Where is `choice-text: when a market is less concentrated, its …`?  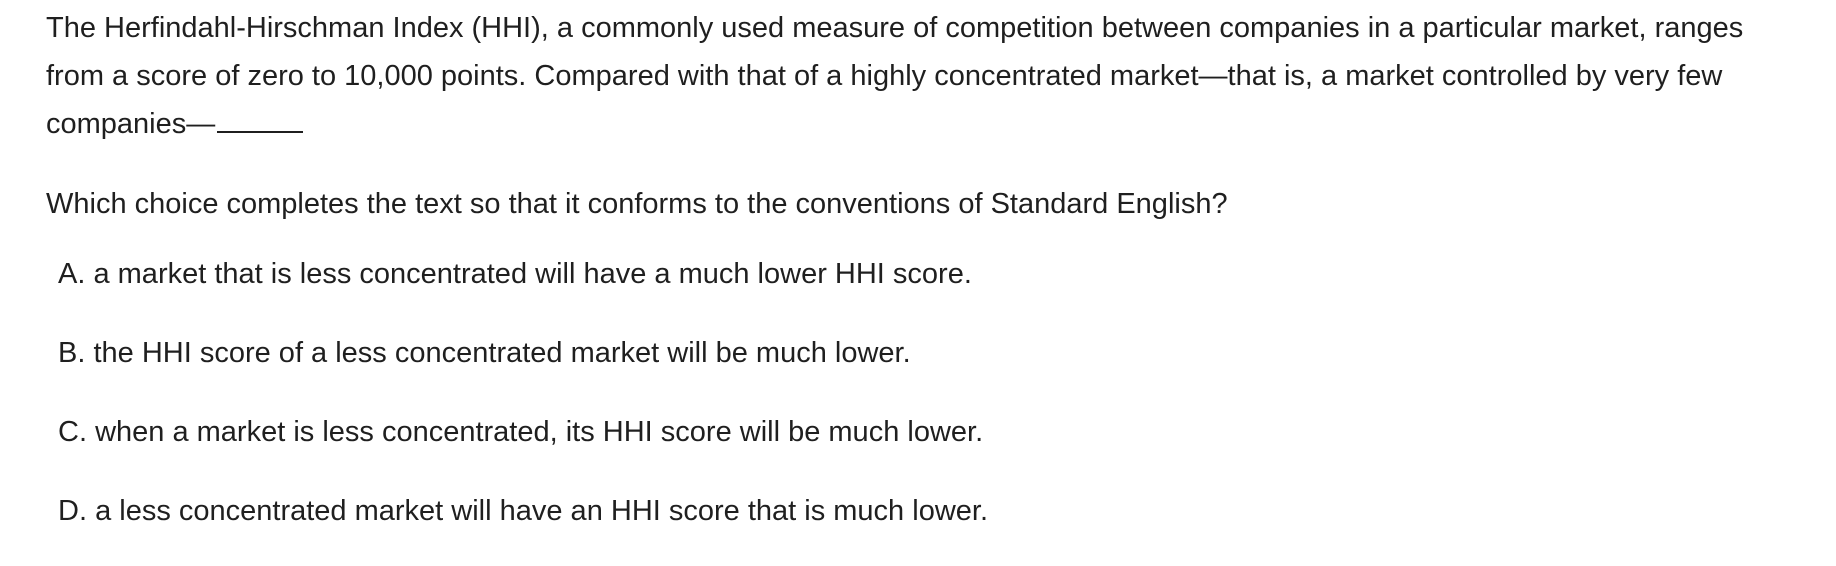
choice-text: when a market is less concentrated, its … is located at coordinates (539, 432).